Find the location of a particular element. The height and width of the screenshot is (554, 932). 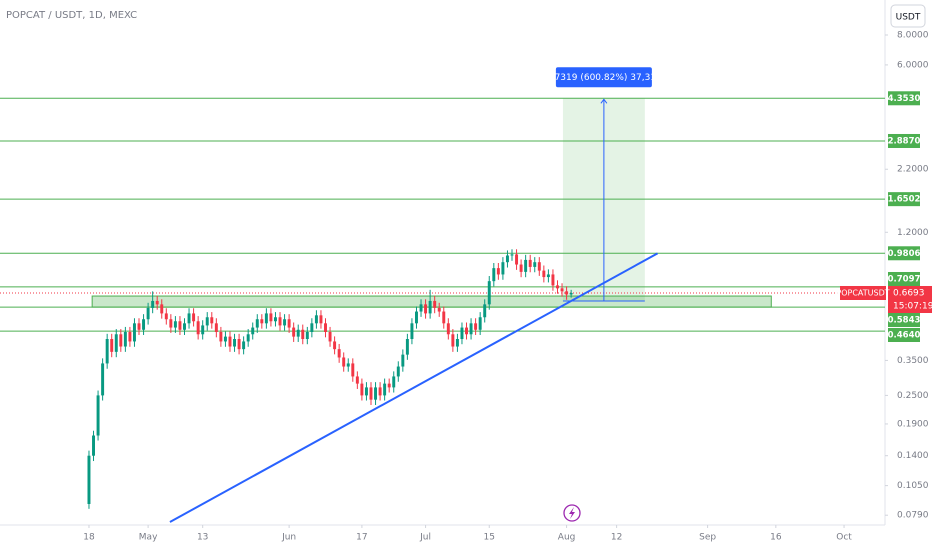

y-tick-label: 0.2500 is located at coordinates (913, 396).